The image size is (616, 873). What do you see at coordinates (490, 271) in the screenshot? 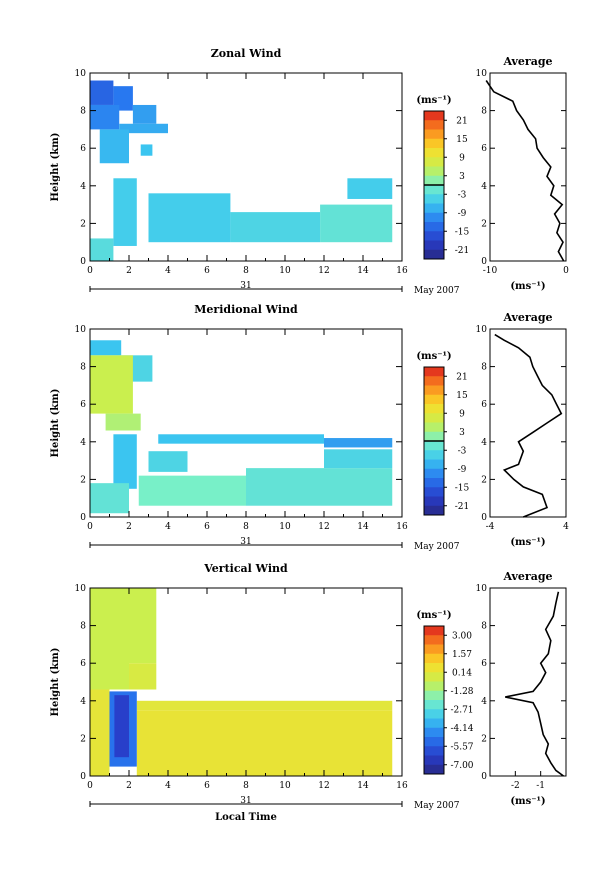
I see `average-x-tick-label: -10` at bounding box center [490, 271].